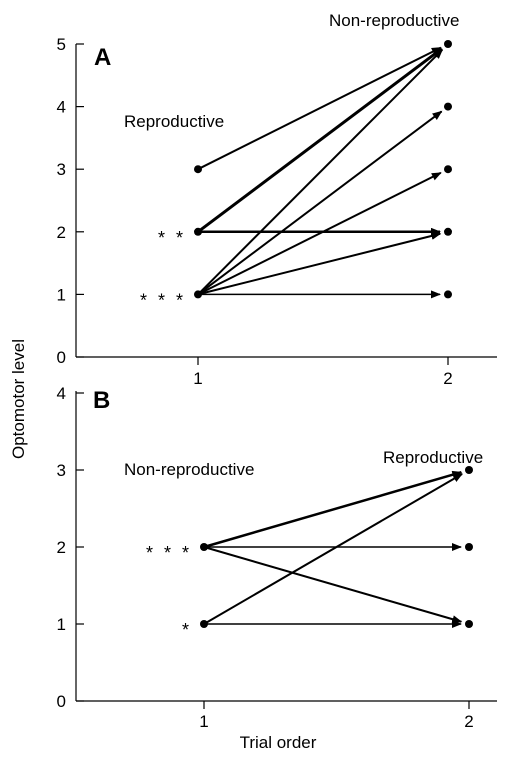  I want to click on panel-a-x-tick-label: 1, so click(197, 378).